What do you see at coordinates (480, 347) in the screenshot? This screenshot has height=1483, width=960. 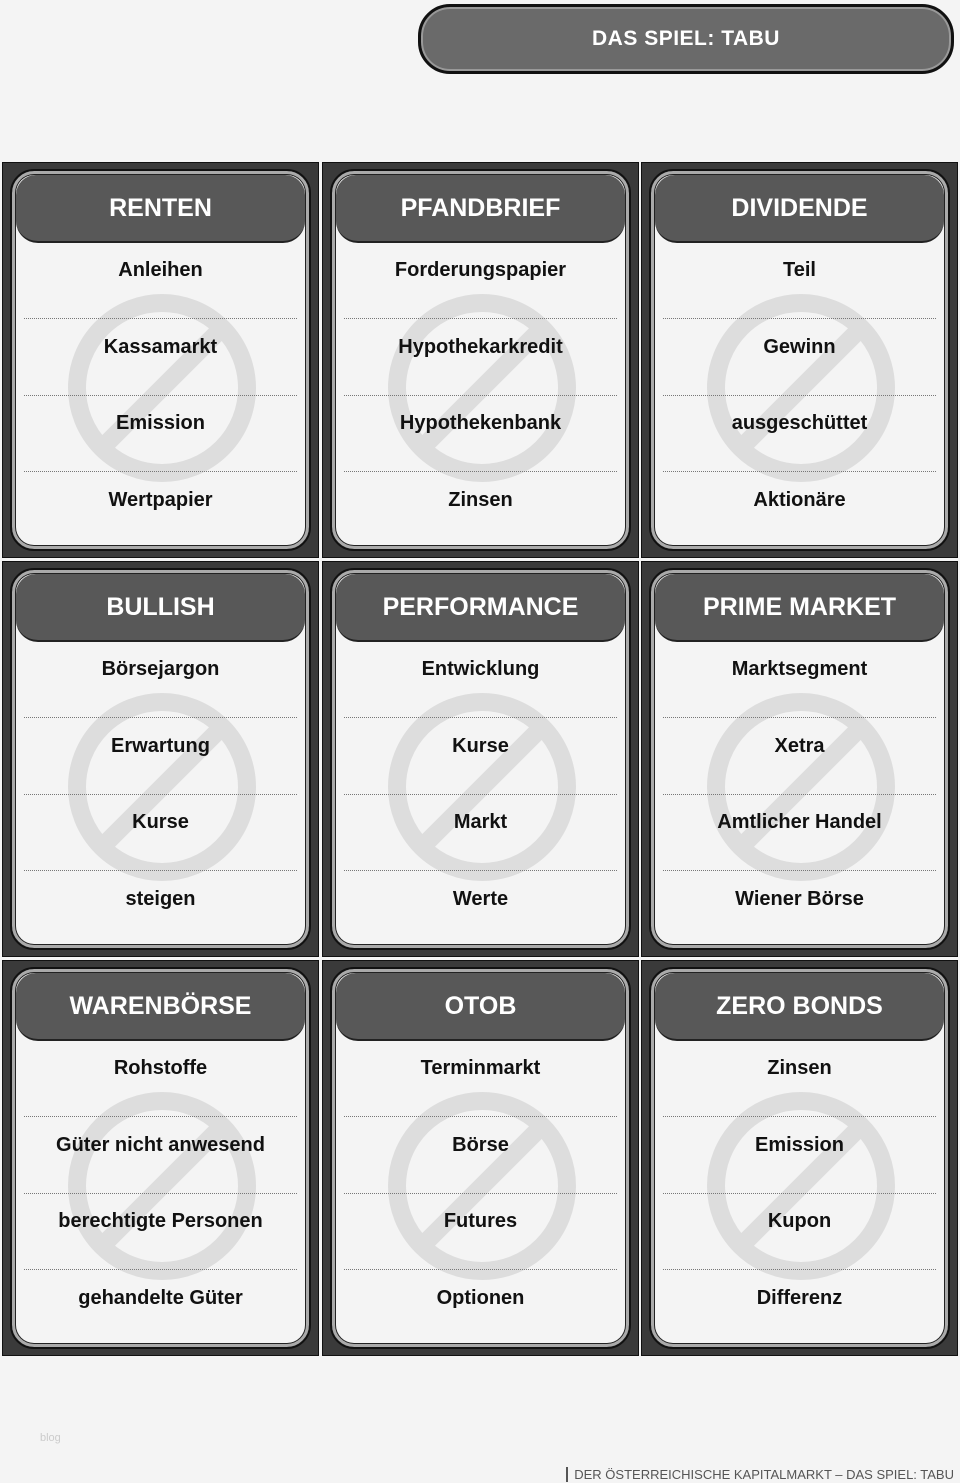 I see `taboo-word: Hypothekarkredit` at bounding box center [480, 347].